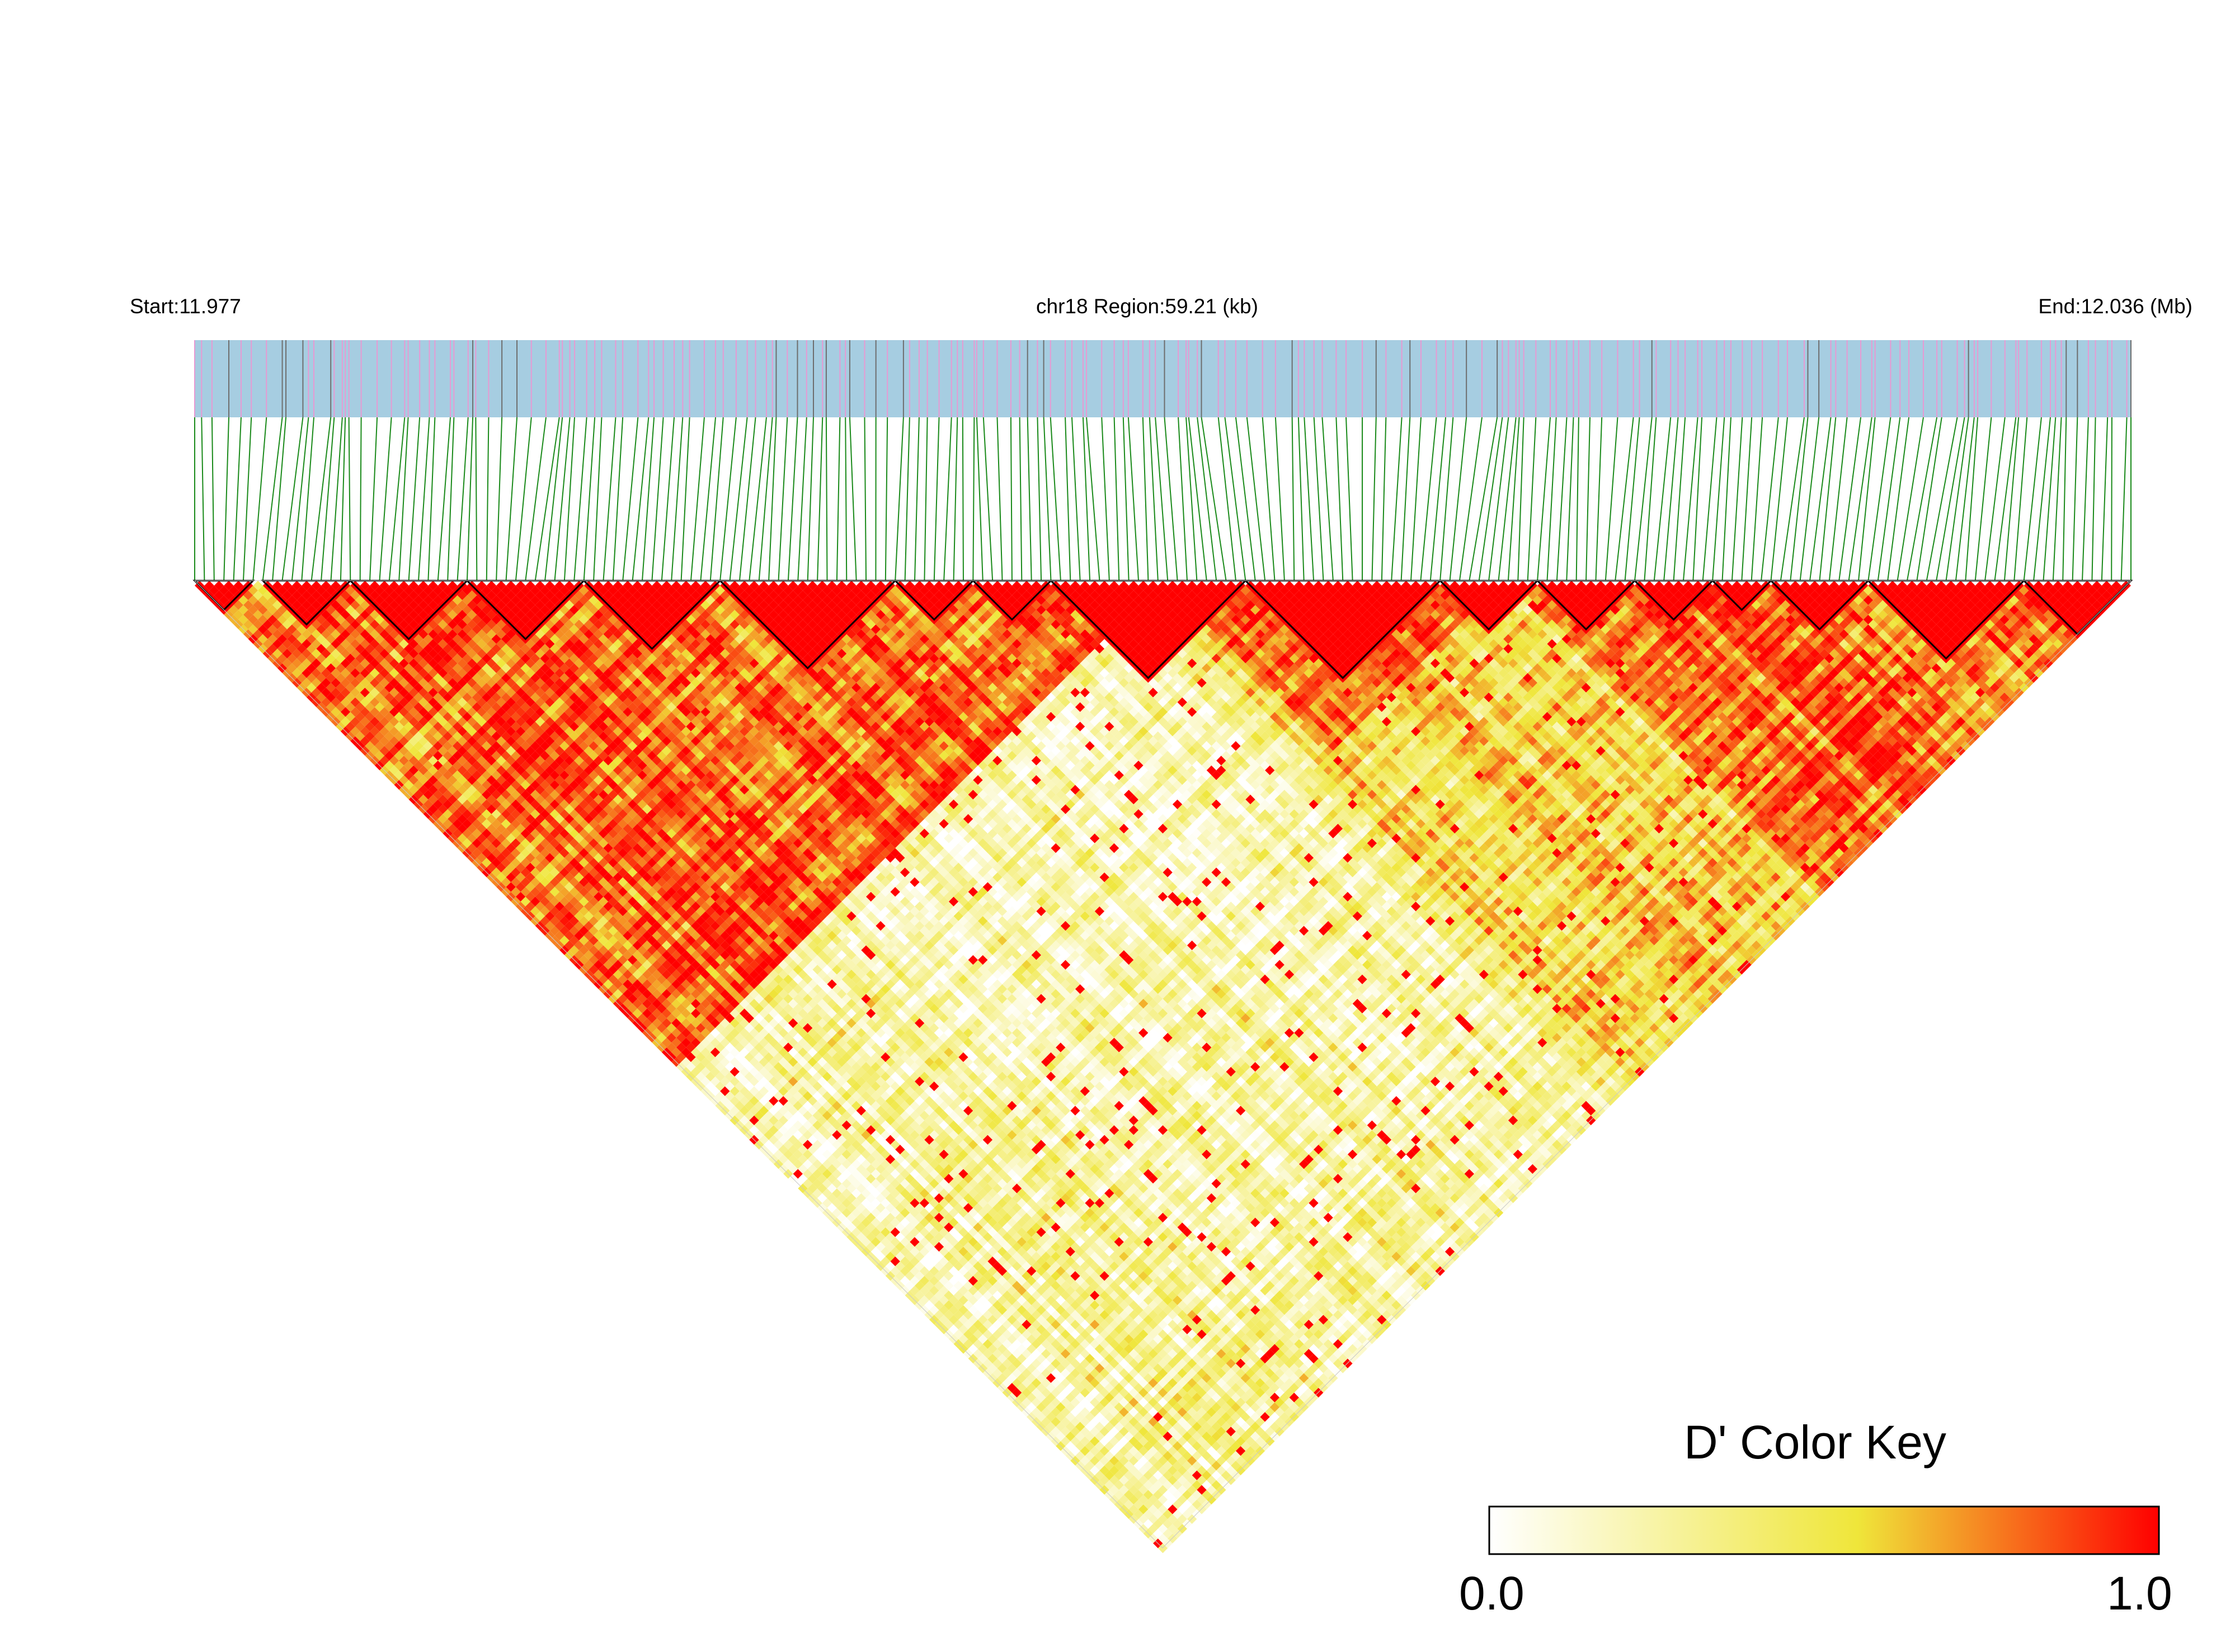  What do you see at coordinates (185, 306) in the screenshot?
I see `start-label: Start:11.977` at bounding box center [185, 306].